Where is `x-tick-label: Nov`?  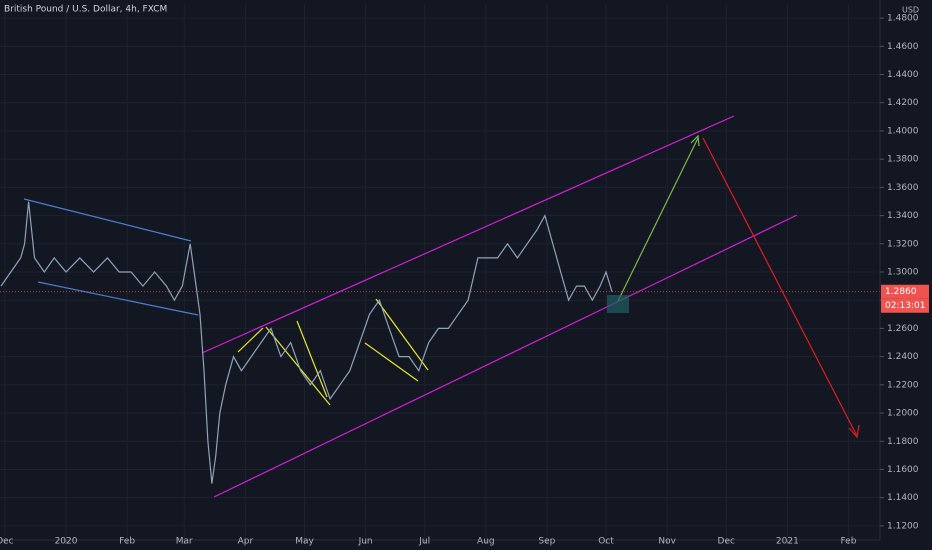
x-tick-label: Nov is located at coordinates (667, 542).